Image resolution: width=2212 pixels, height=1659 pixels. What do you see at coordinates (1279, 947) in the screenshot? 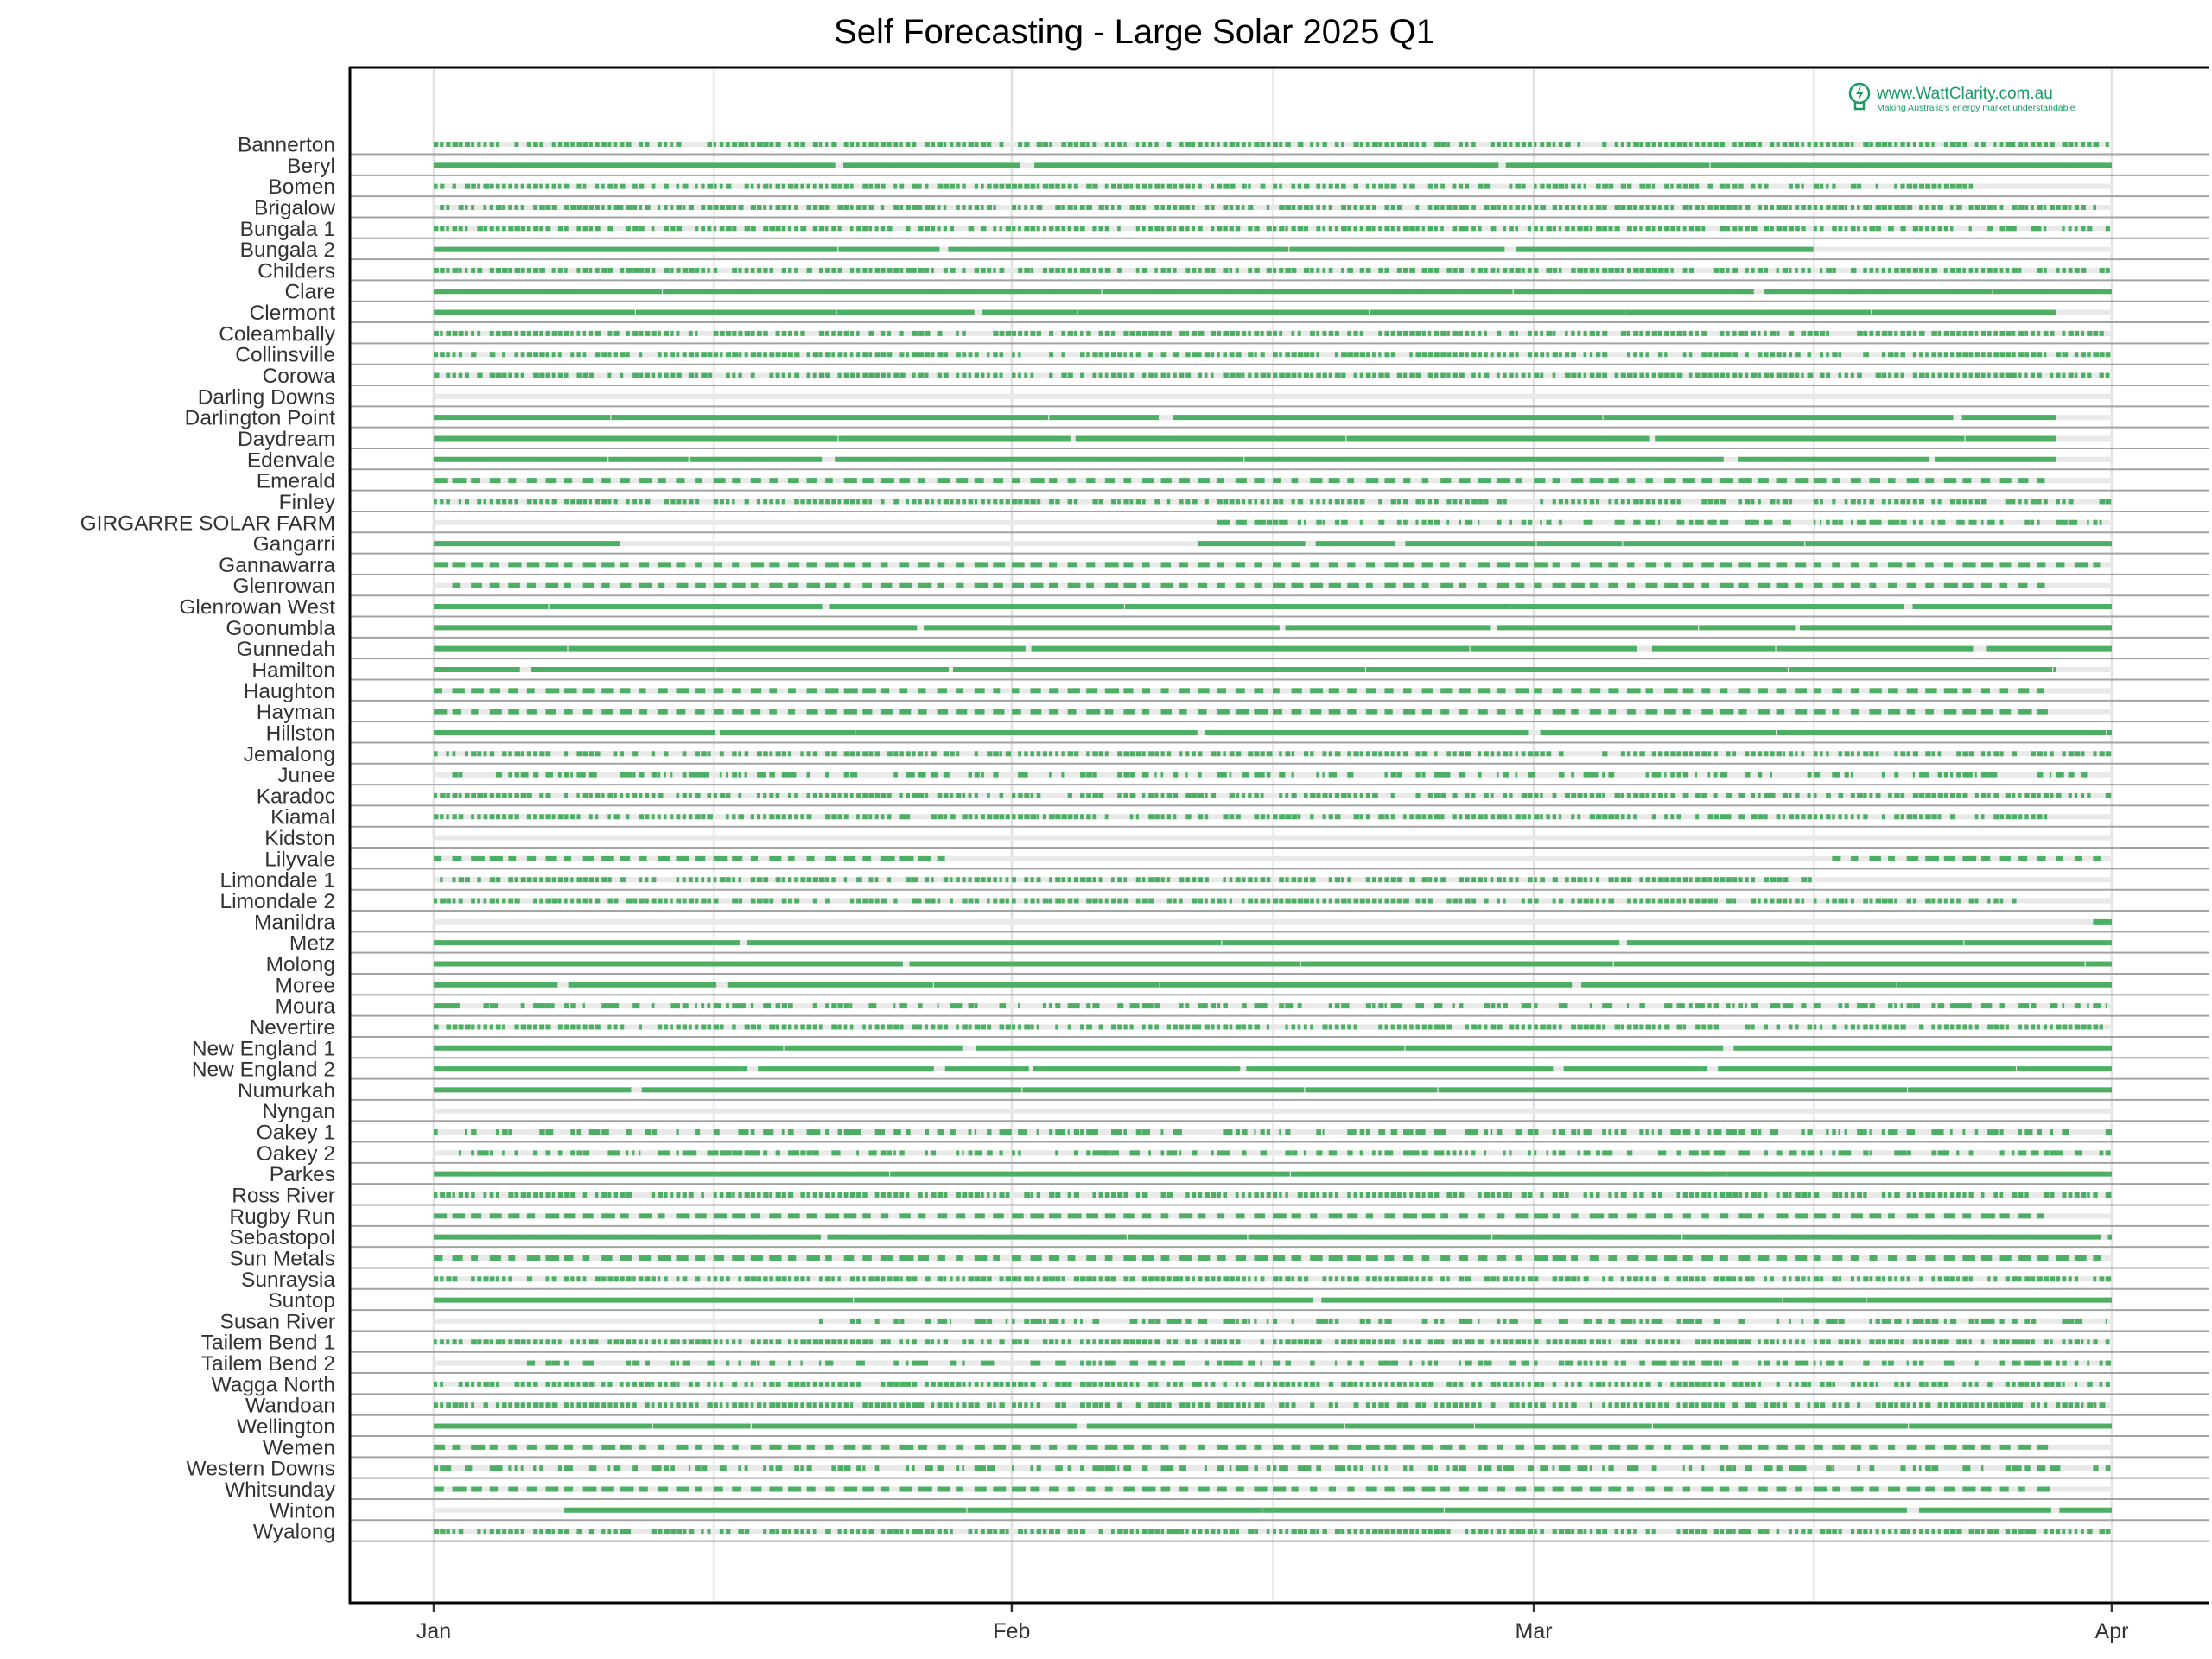
I see `row-metz` at bounding box center [1279, 947].